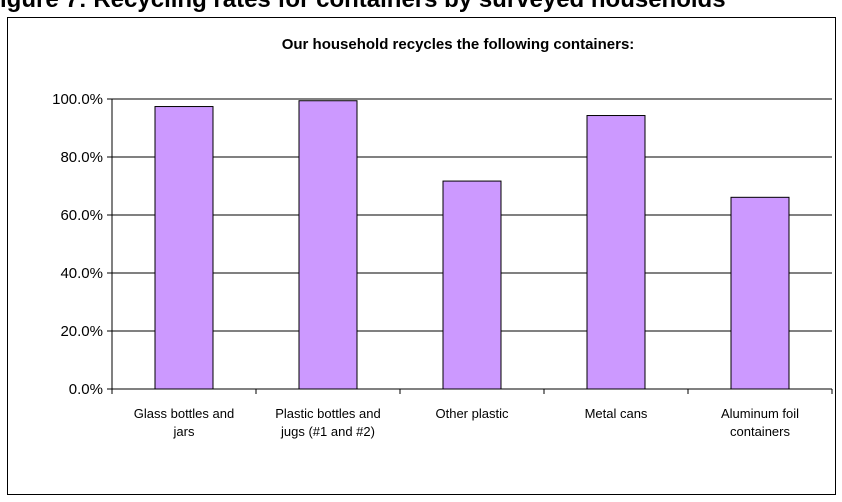 Image resolution: width=842 pixels, height=502 pixels. I want to click on x-category-label: Glass bottles and jars, so click(184, 422).